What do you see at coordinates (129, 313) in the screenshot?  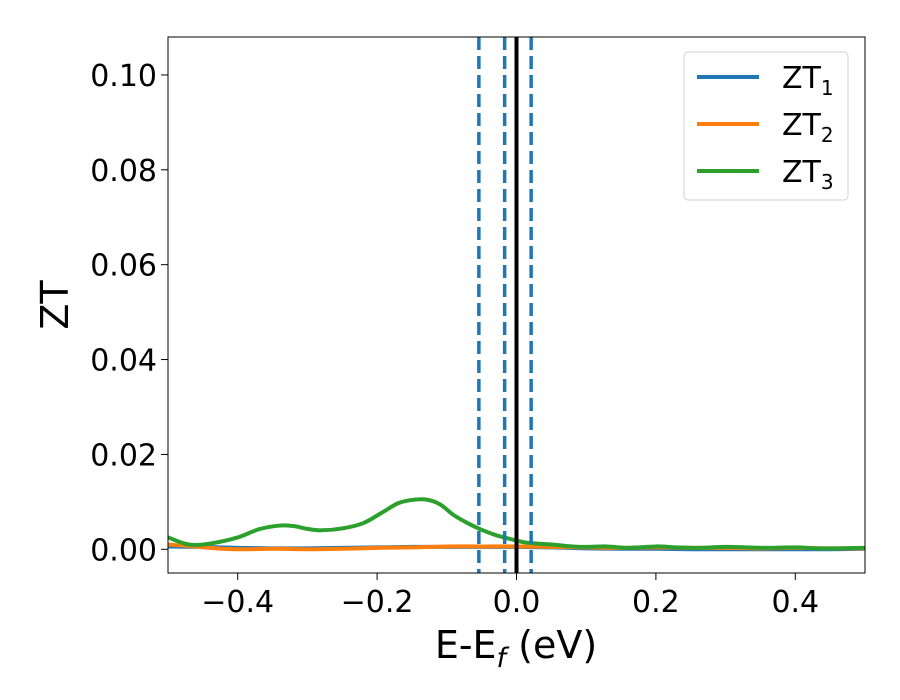 I see `y-axis-ticks: 0.00 0.02 0.04 0.06 0.08 0.10` at bounding box center [129, 313].